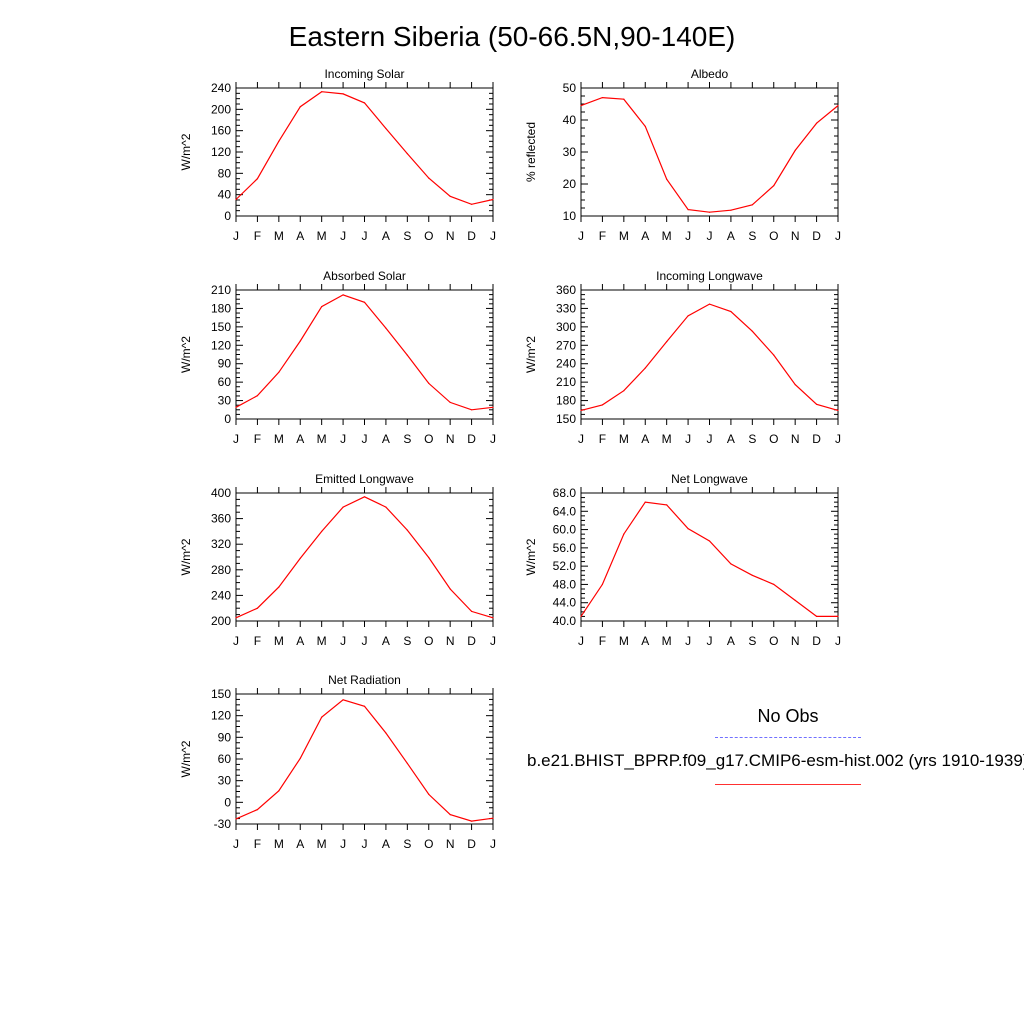  What do you see at coordinates (221, 621) in the screenshot?
I see `y-tick-label: 200` at bounding box center [221, 621].